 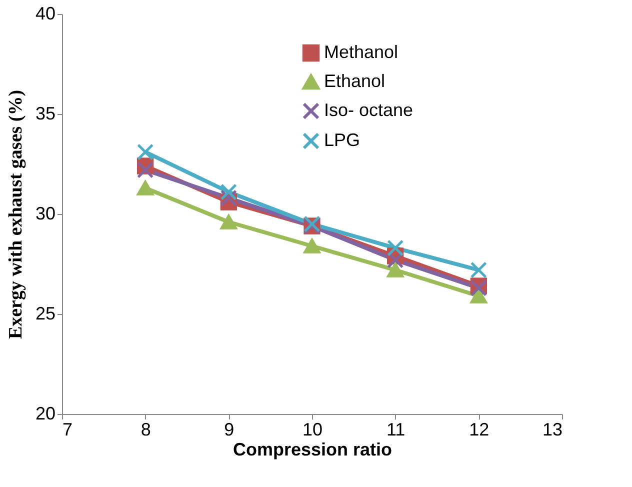 I want to click on y-tick-label: 35, so click(x=45, y=114).